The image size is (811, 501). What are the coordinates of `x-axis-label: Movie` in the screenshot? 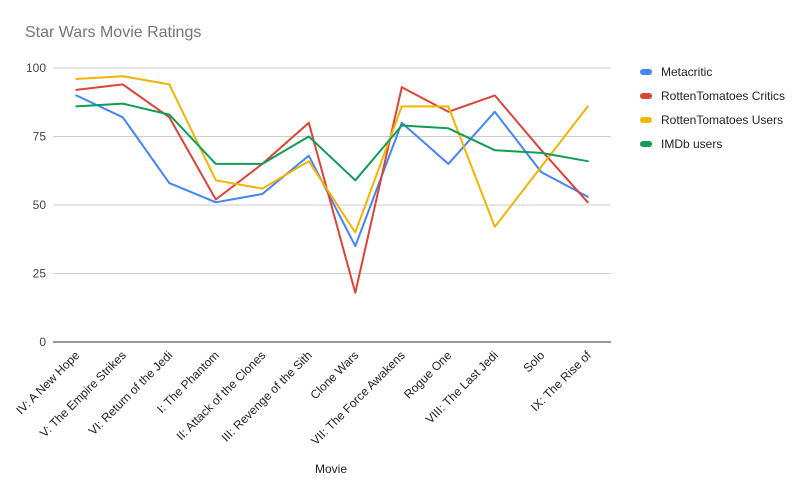 It's located at (331, 469).